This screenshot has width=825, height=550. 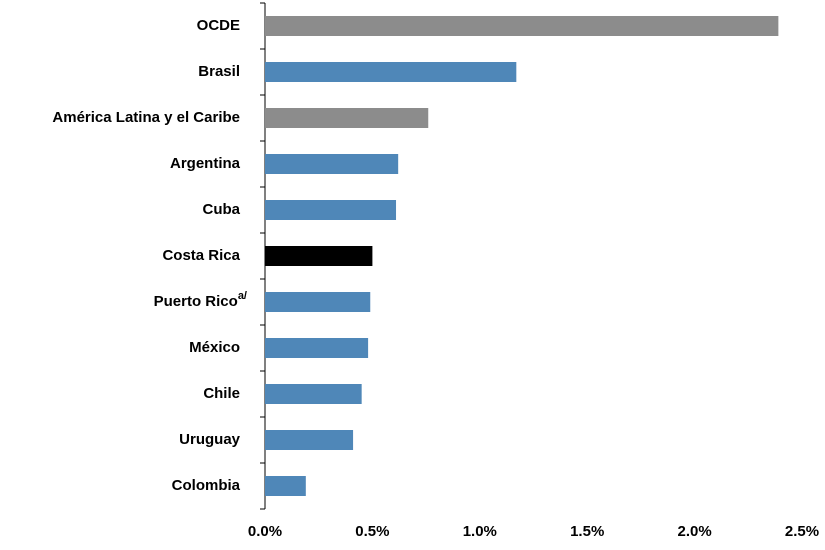 I want to click on x-tick-label: 2.0%, so click(x=694, y=531).